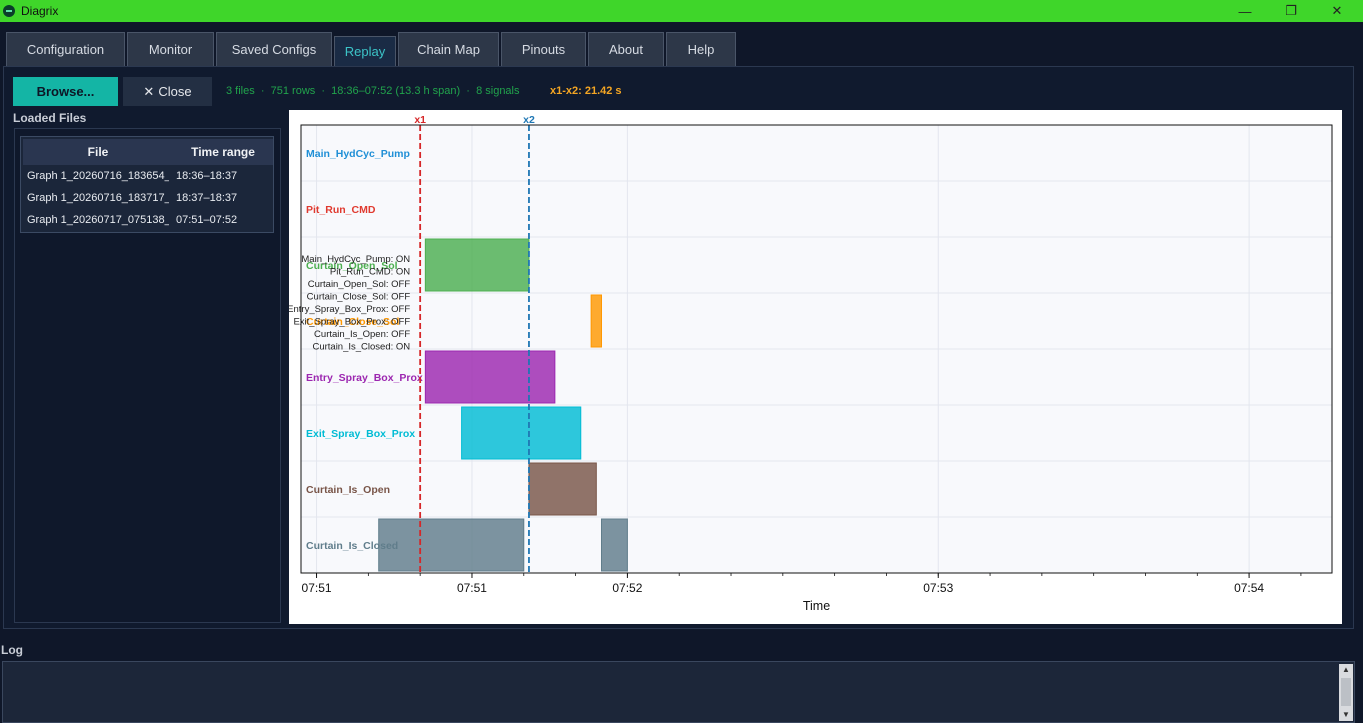 Image resolution: width=1363 pixels, height=723 pixels. I want to click on tab-help: Help, so click(701, 49).